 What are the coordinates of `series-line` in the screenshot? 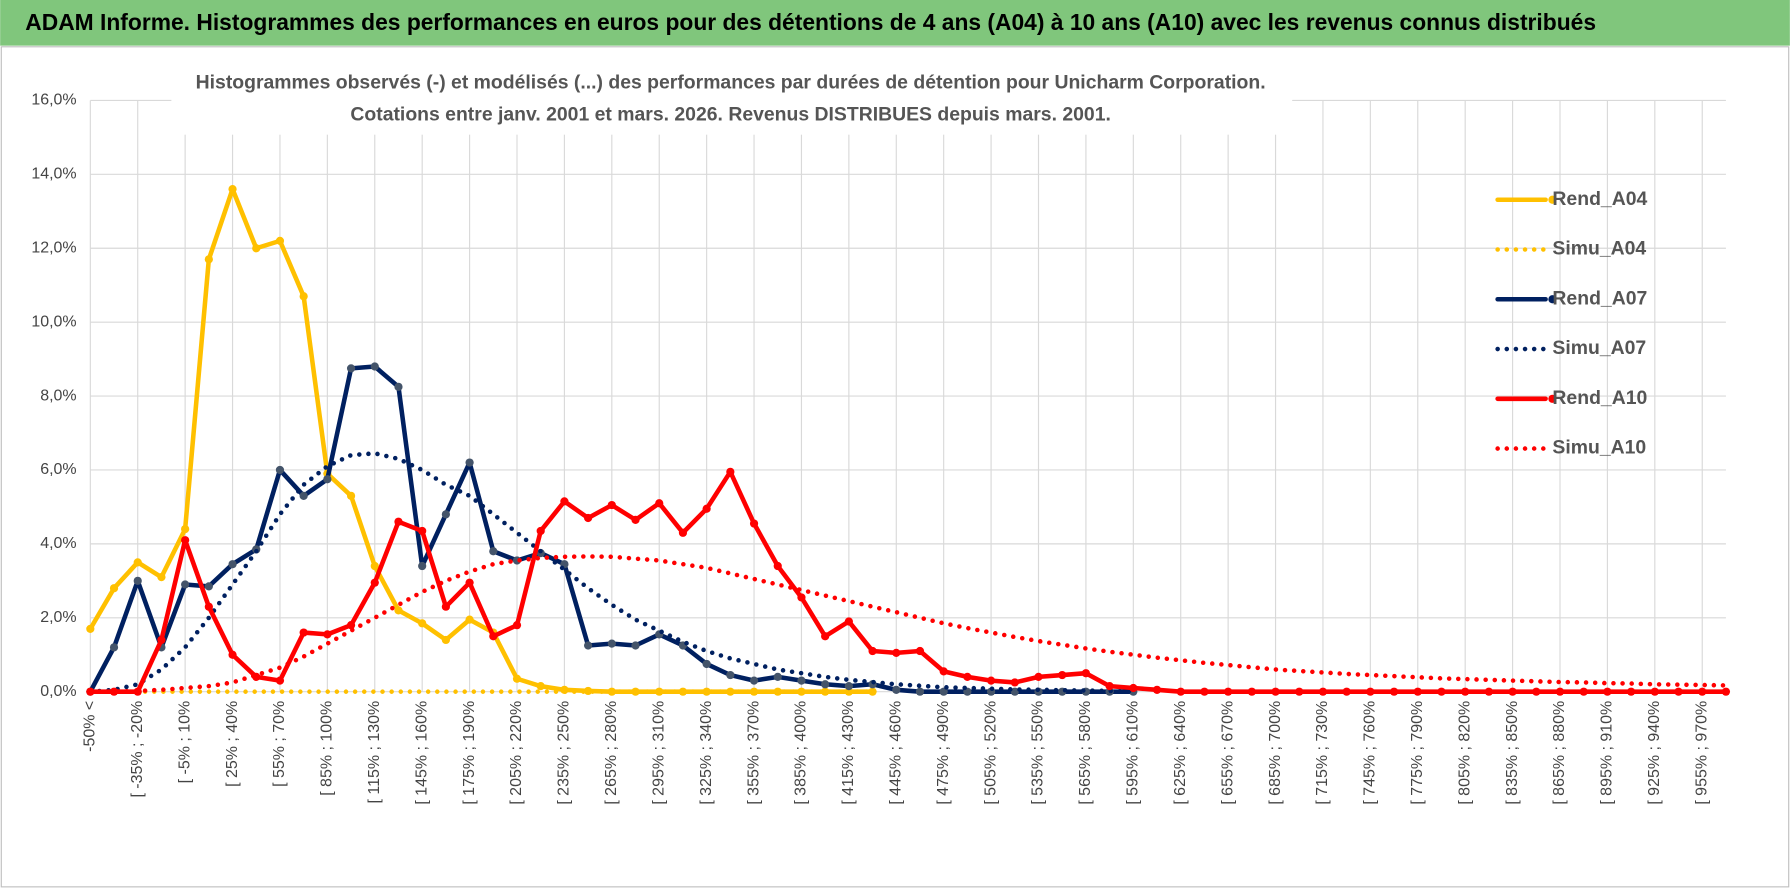 It's located at (908, 624).